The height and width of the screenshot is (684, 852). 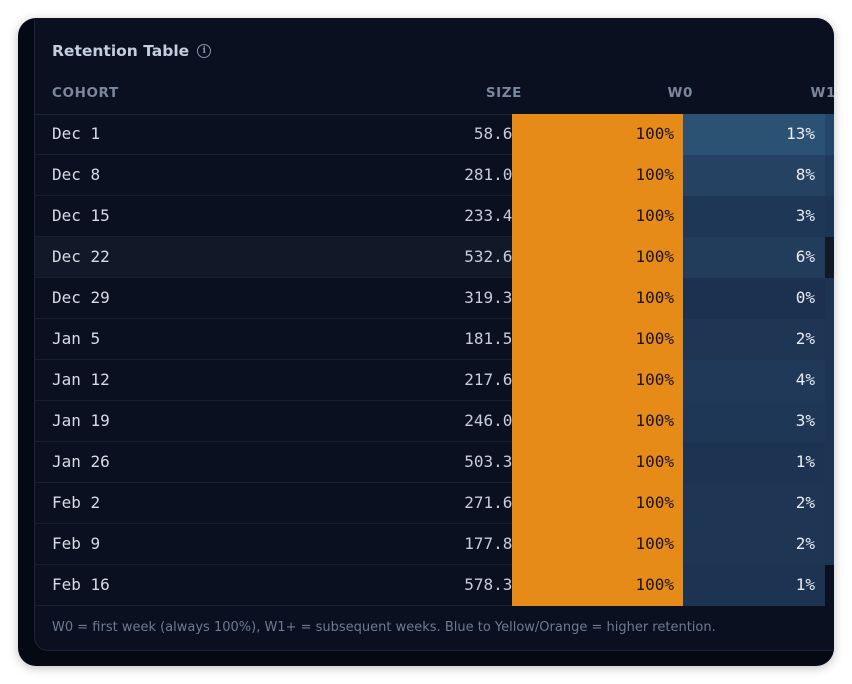 What do you see at coordinates (204, 51) in the screenshot?
I see `info-icon: i` at bounding box center [204, 51].